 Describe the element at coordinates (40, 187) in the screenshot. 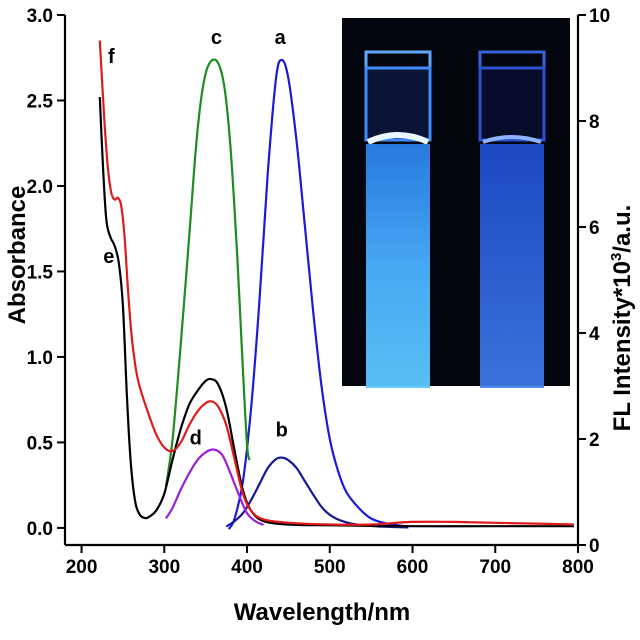

I see `y-left-tick-label: 2.0` at that location.